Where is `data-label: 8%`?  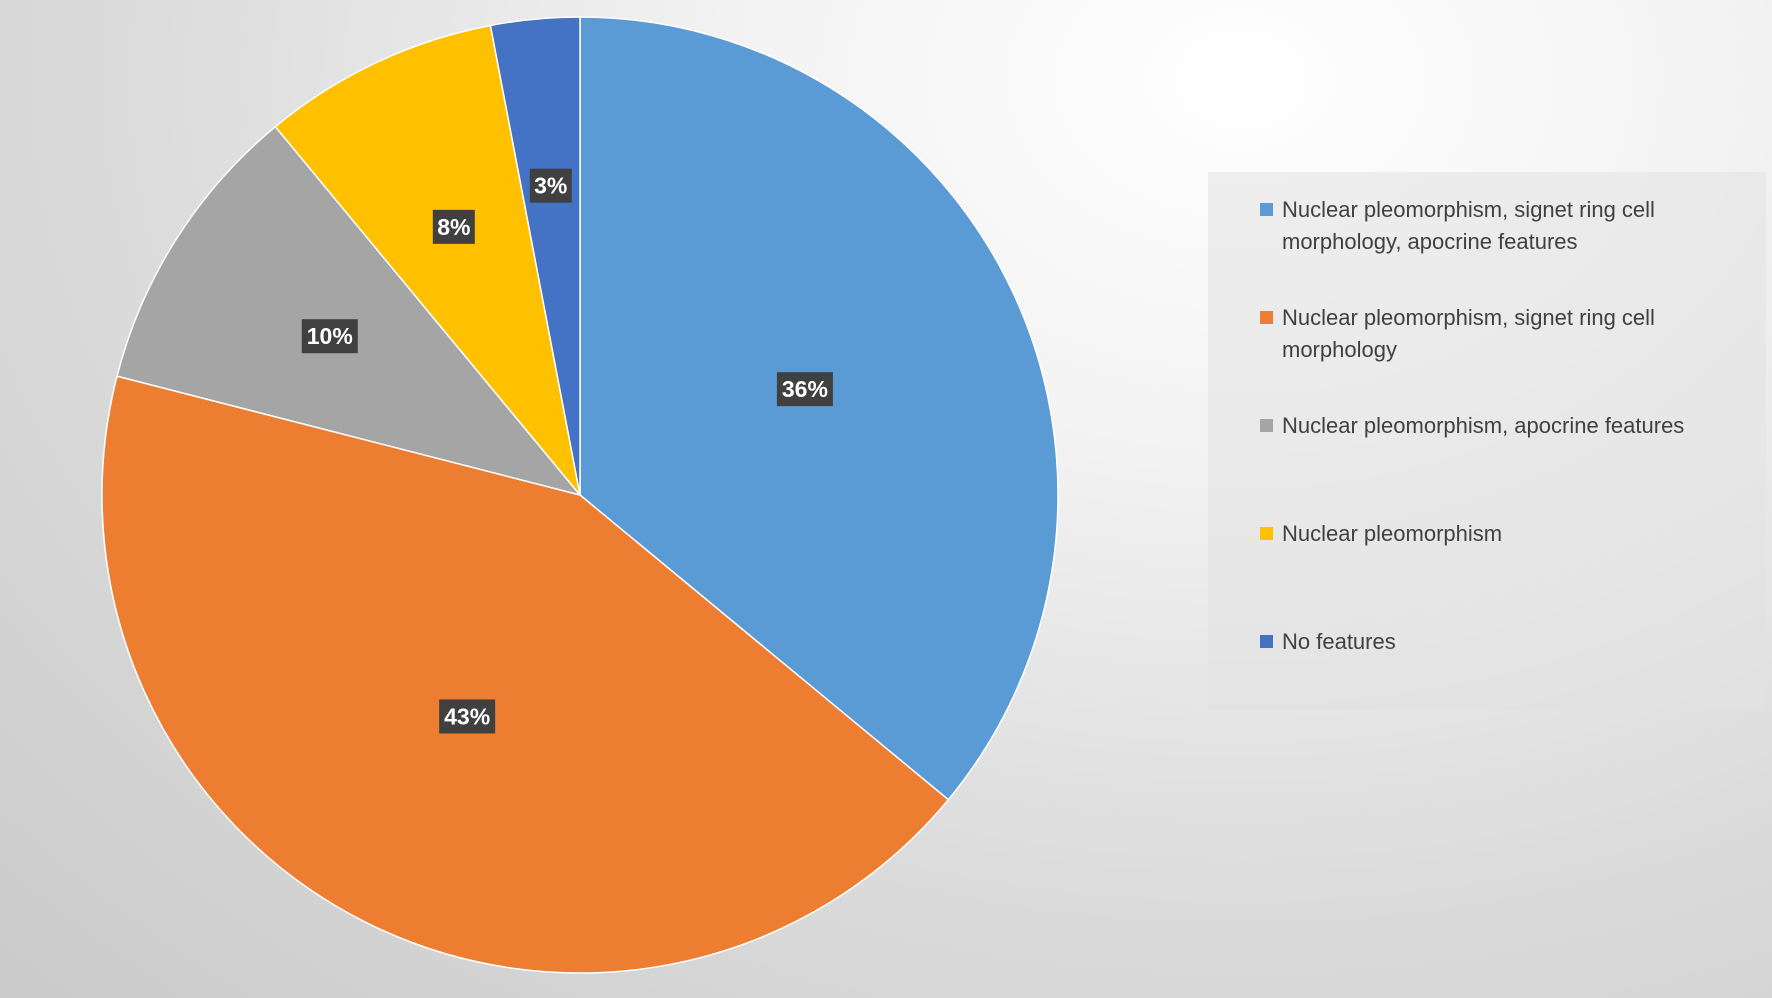 data-label: 8% is located at coordinates (453, 226).